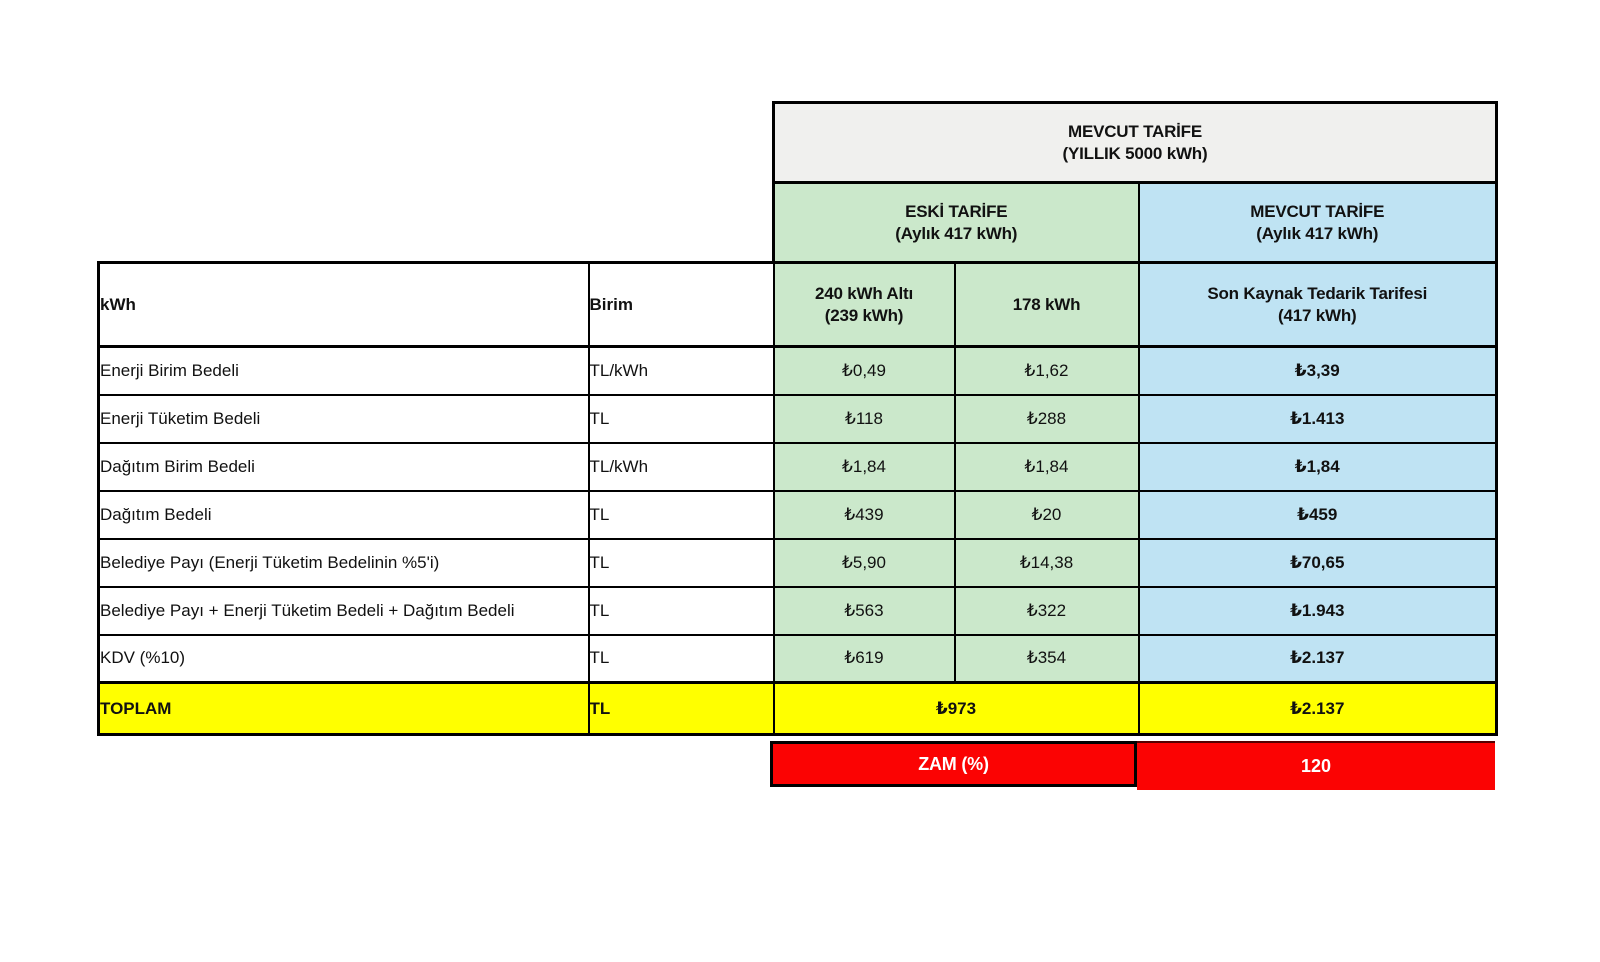 The width and height of the screenshot is (1600, 962). Describe the element at coordinates (1317, 466) in the screenshot. I see `value-current: ₺1,84` at that location.